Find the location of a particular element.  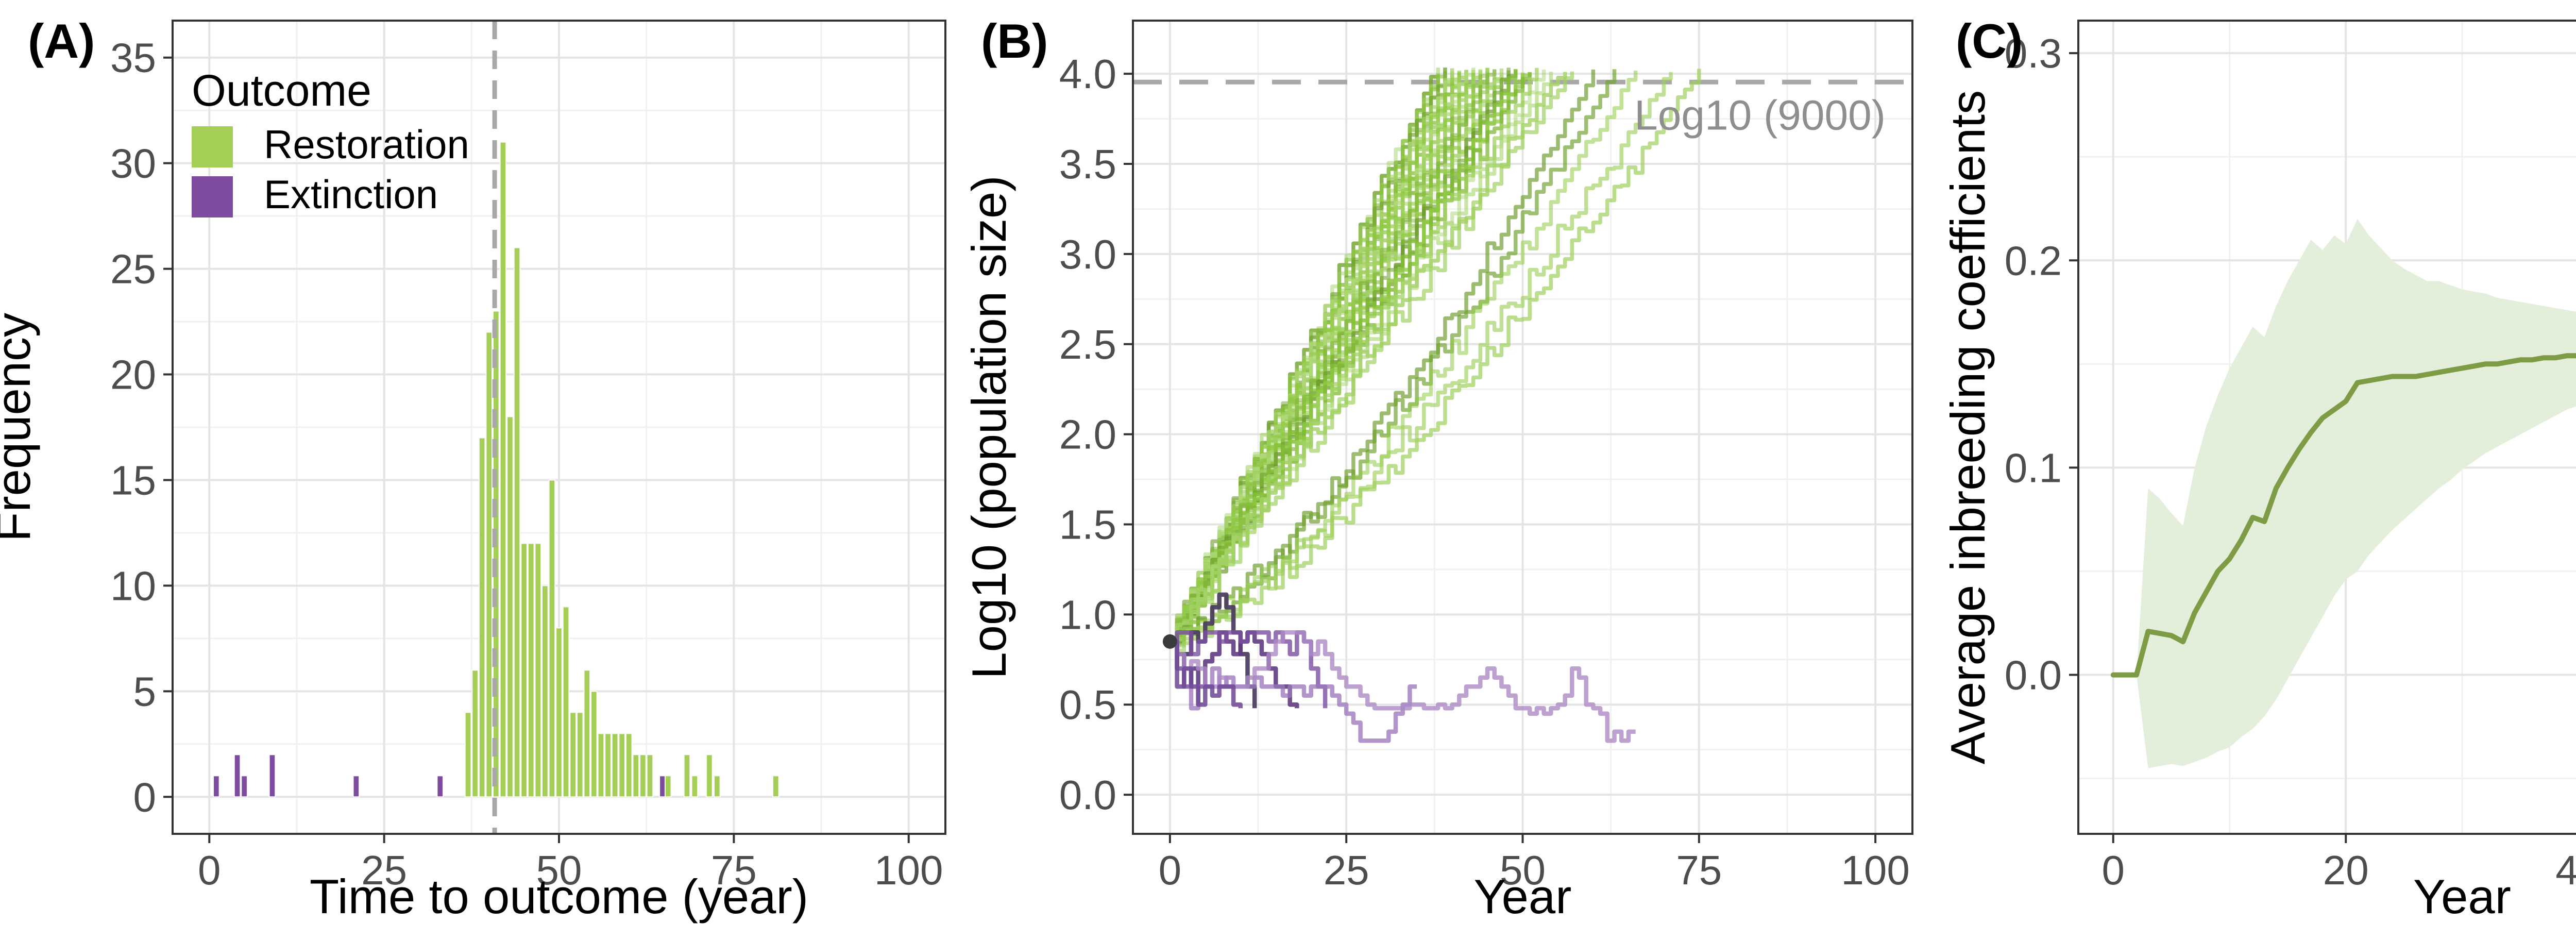

y-tick-label: 5 is located at coordinates (145, 691).